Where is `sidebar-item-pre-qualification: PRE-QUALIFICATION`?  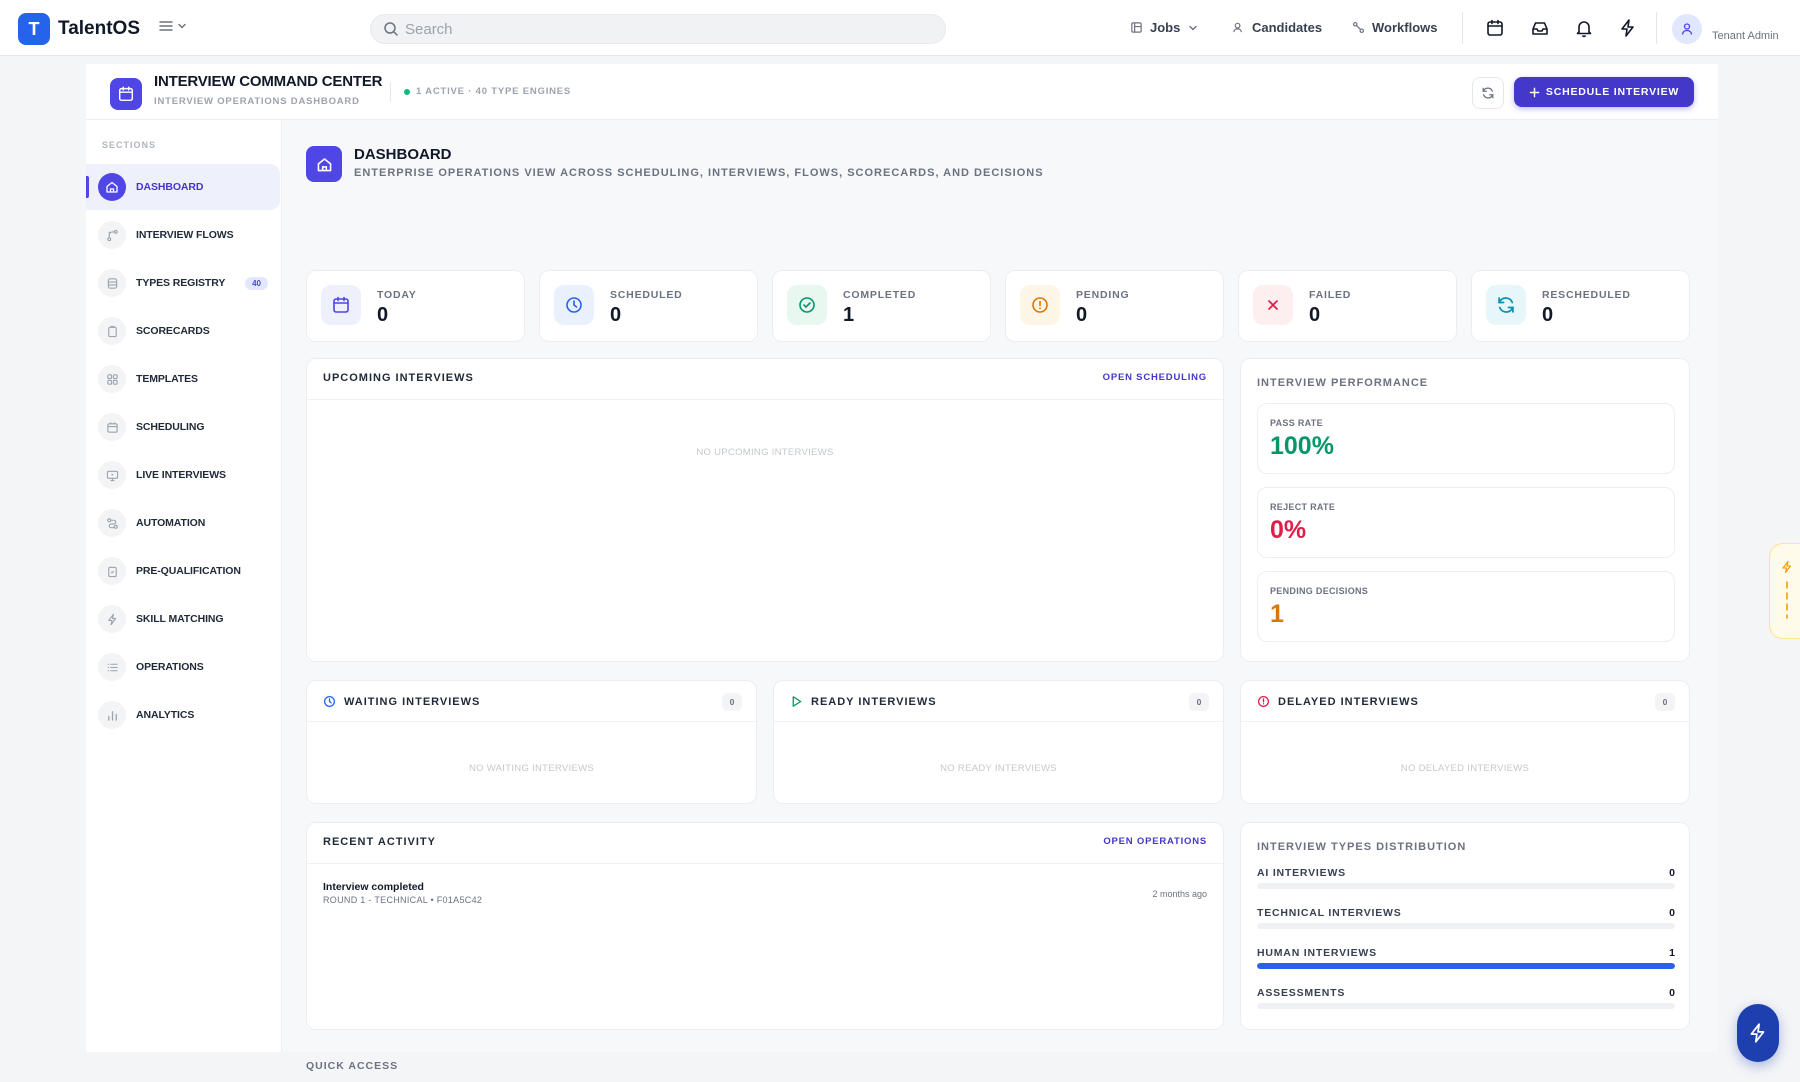 sidebar-item-pre-qualification: PRE-QUALIFICATION is located at coordinates (183, 571).